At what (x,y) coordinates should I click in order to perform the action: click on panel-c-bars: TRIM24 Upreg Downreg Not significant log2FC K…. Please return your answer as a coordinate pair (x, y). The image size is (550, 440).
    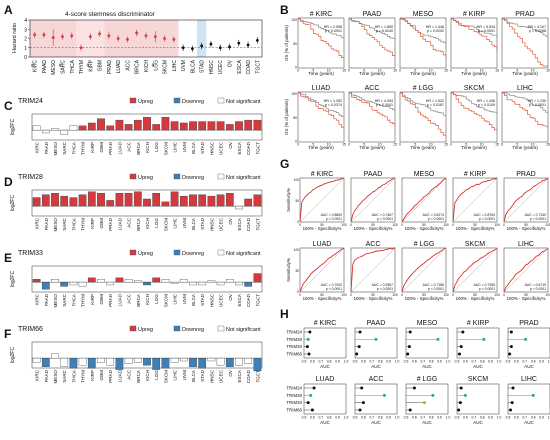
    Looking at the image, I should click on (136, 126).